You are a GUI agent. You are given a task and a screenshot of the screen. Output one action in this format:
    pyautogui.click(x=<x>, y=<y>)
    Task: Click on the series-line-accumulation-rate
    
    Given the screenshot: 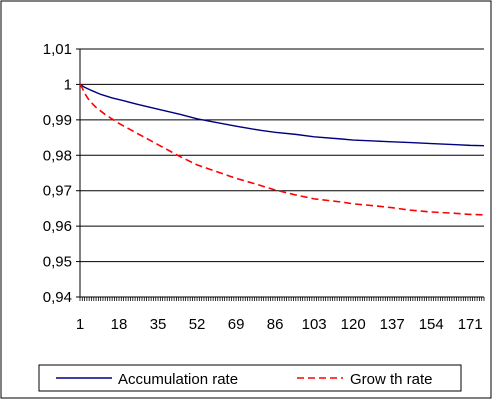 What is the action you would take?
    pyautogui.click(x=282, y=115)
    